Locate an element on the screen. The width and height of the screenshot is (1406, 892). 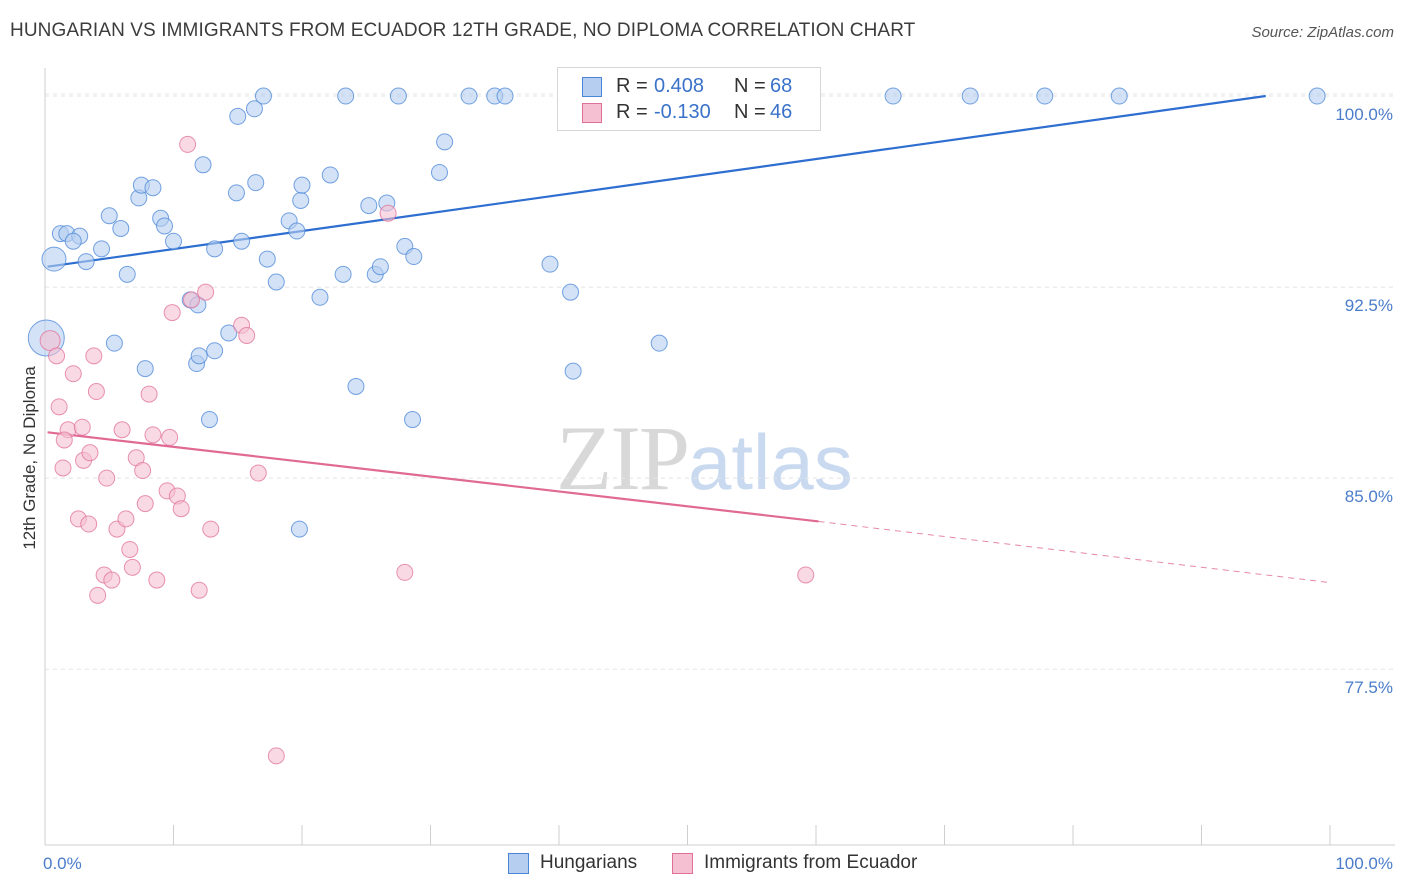
correlation-legend: R = 0.408 N = 68 R = -0.130 N = 46 is located at coordinates (689, 99).